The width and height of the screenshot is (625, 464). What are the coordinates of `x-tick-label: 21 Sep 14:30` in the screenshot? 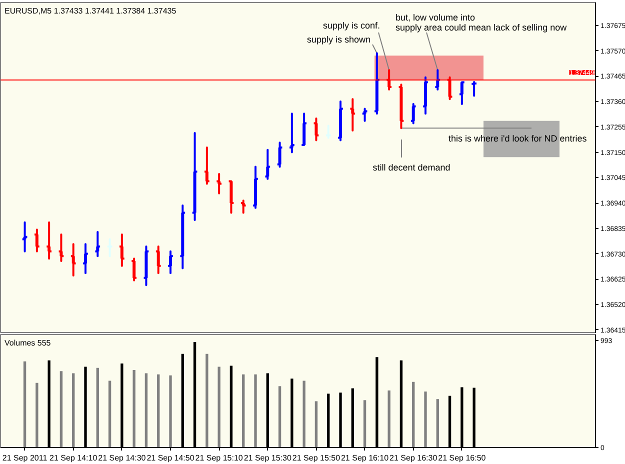 It's located at (122, 458).